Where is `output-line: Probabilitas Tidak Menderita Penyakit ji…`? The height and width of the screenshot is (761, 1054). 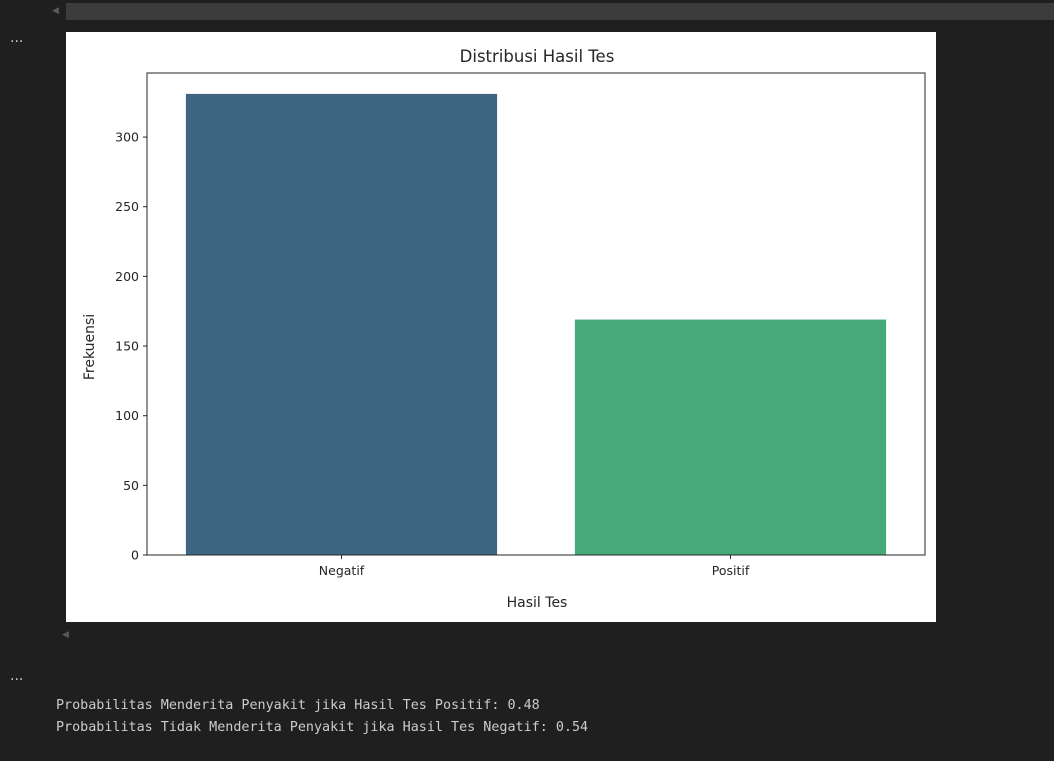 output-line: Probabilitas Tidak Menderita Penyakit ji… is located at coordinates (322, 727).